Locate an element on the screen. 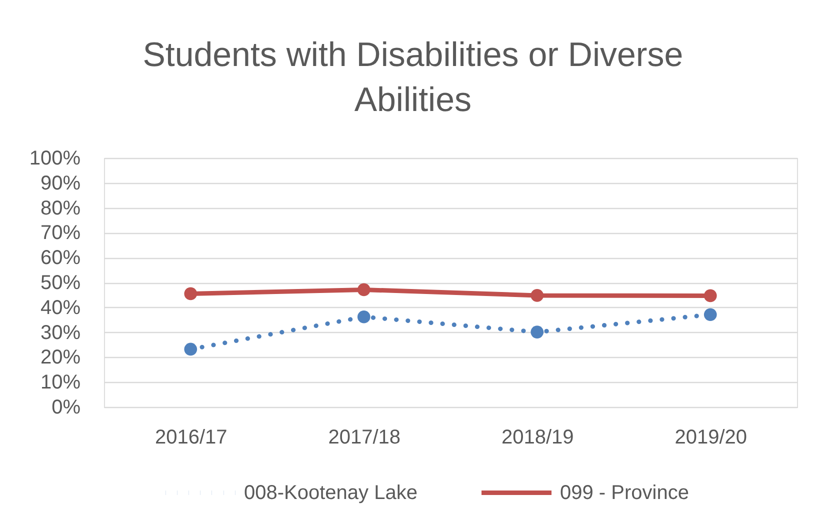  x-tick-label: 2016/17 is located at coordinates (191, 437).